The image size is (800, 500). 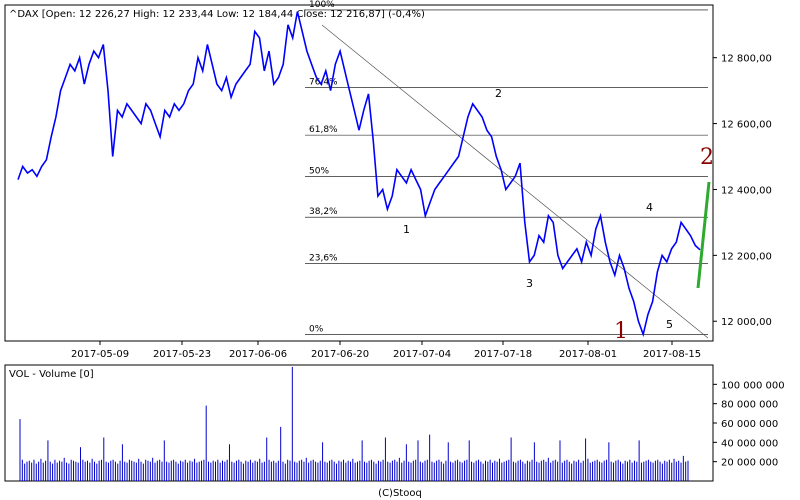 What do you see at coordinates (749, 443) in the screenshot?
I see `vol-y-tick-1: 40 000 000` at bounding box center [749, 443].